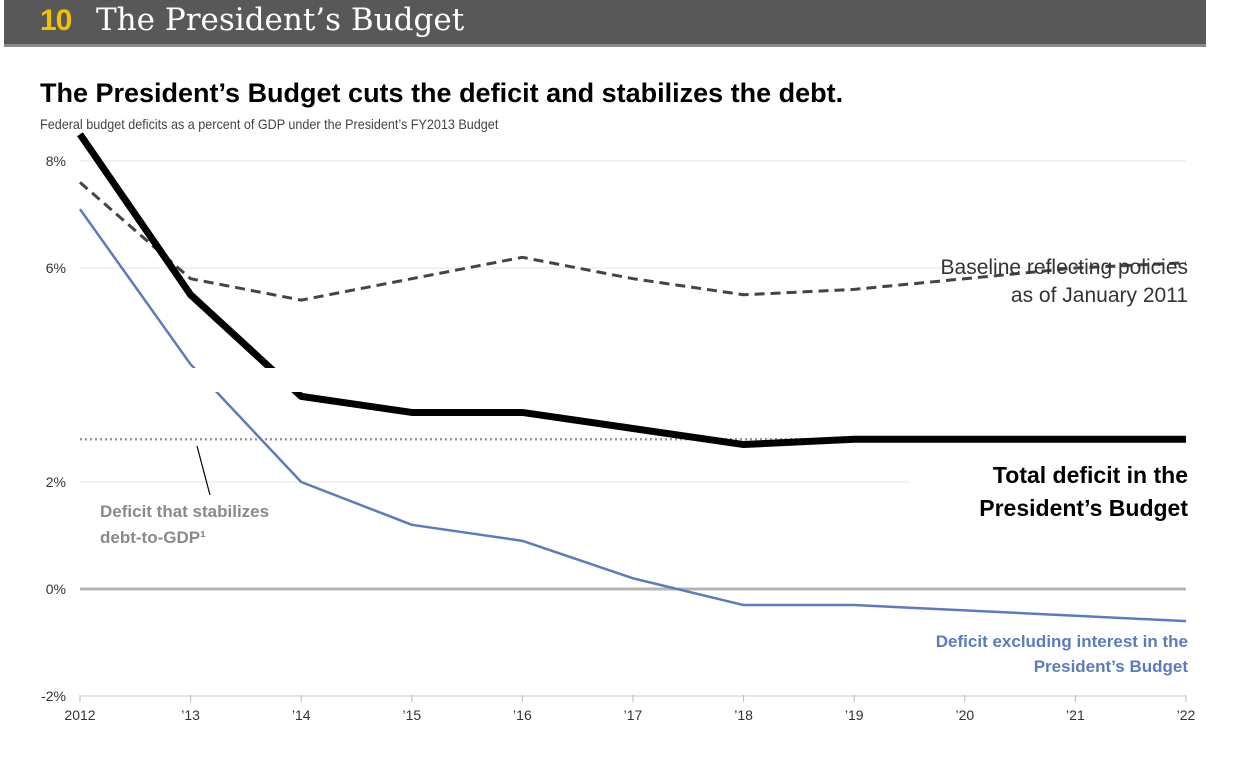 The height and width of the screenshot is (777, 1235). What do you see at coordinates (56, 482) in the screenshot?
I see `y-tick-label-2: 2%` at bounding box center [56, 482].